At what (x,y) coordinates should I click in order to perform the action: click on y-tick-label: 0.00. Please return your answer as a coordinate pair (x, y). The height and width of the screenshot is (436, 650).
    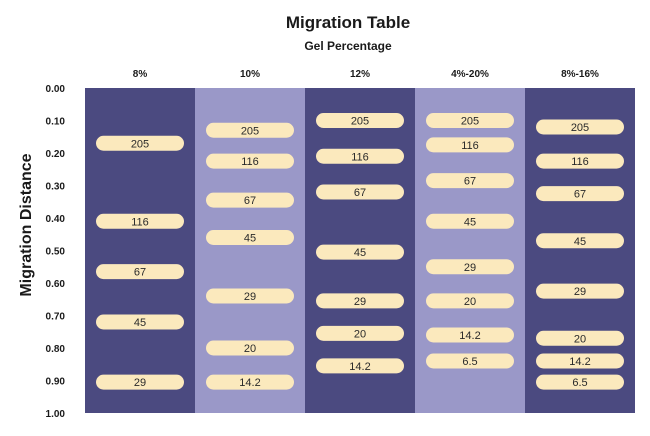
    Looking at the image, I should click on (56, 89).